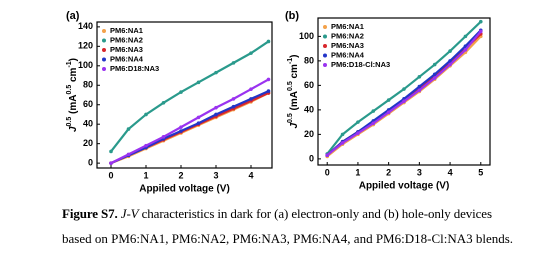 The height and width of the screenshot is (255, 554). Describe the element at coordinates (85, 26) in the screenshot. I see `y-tick-label: 140` at that location.